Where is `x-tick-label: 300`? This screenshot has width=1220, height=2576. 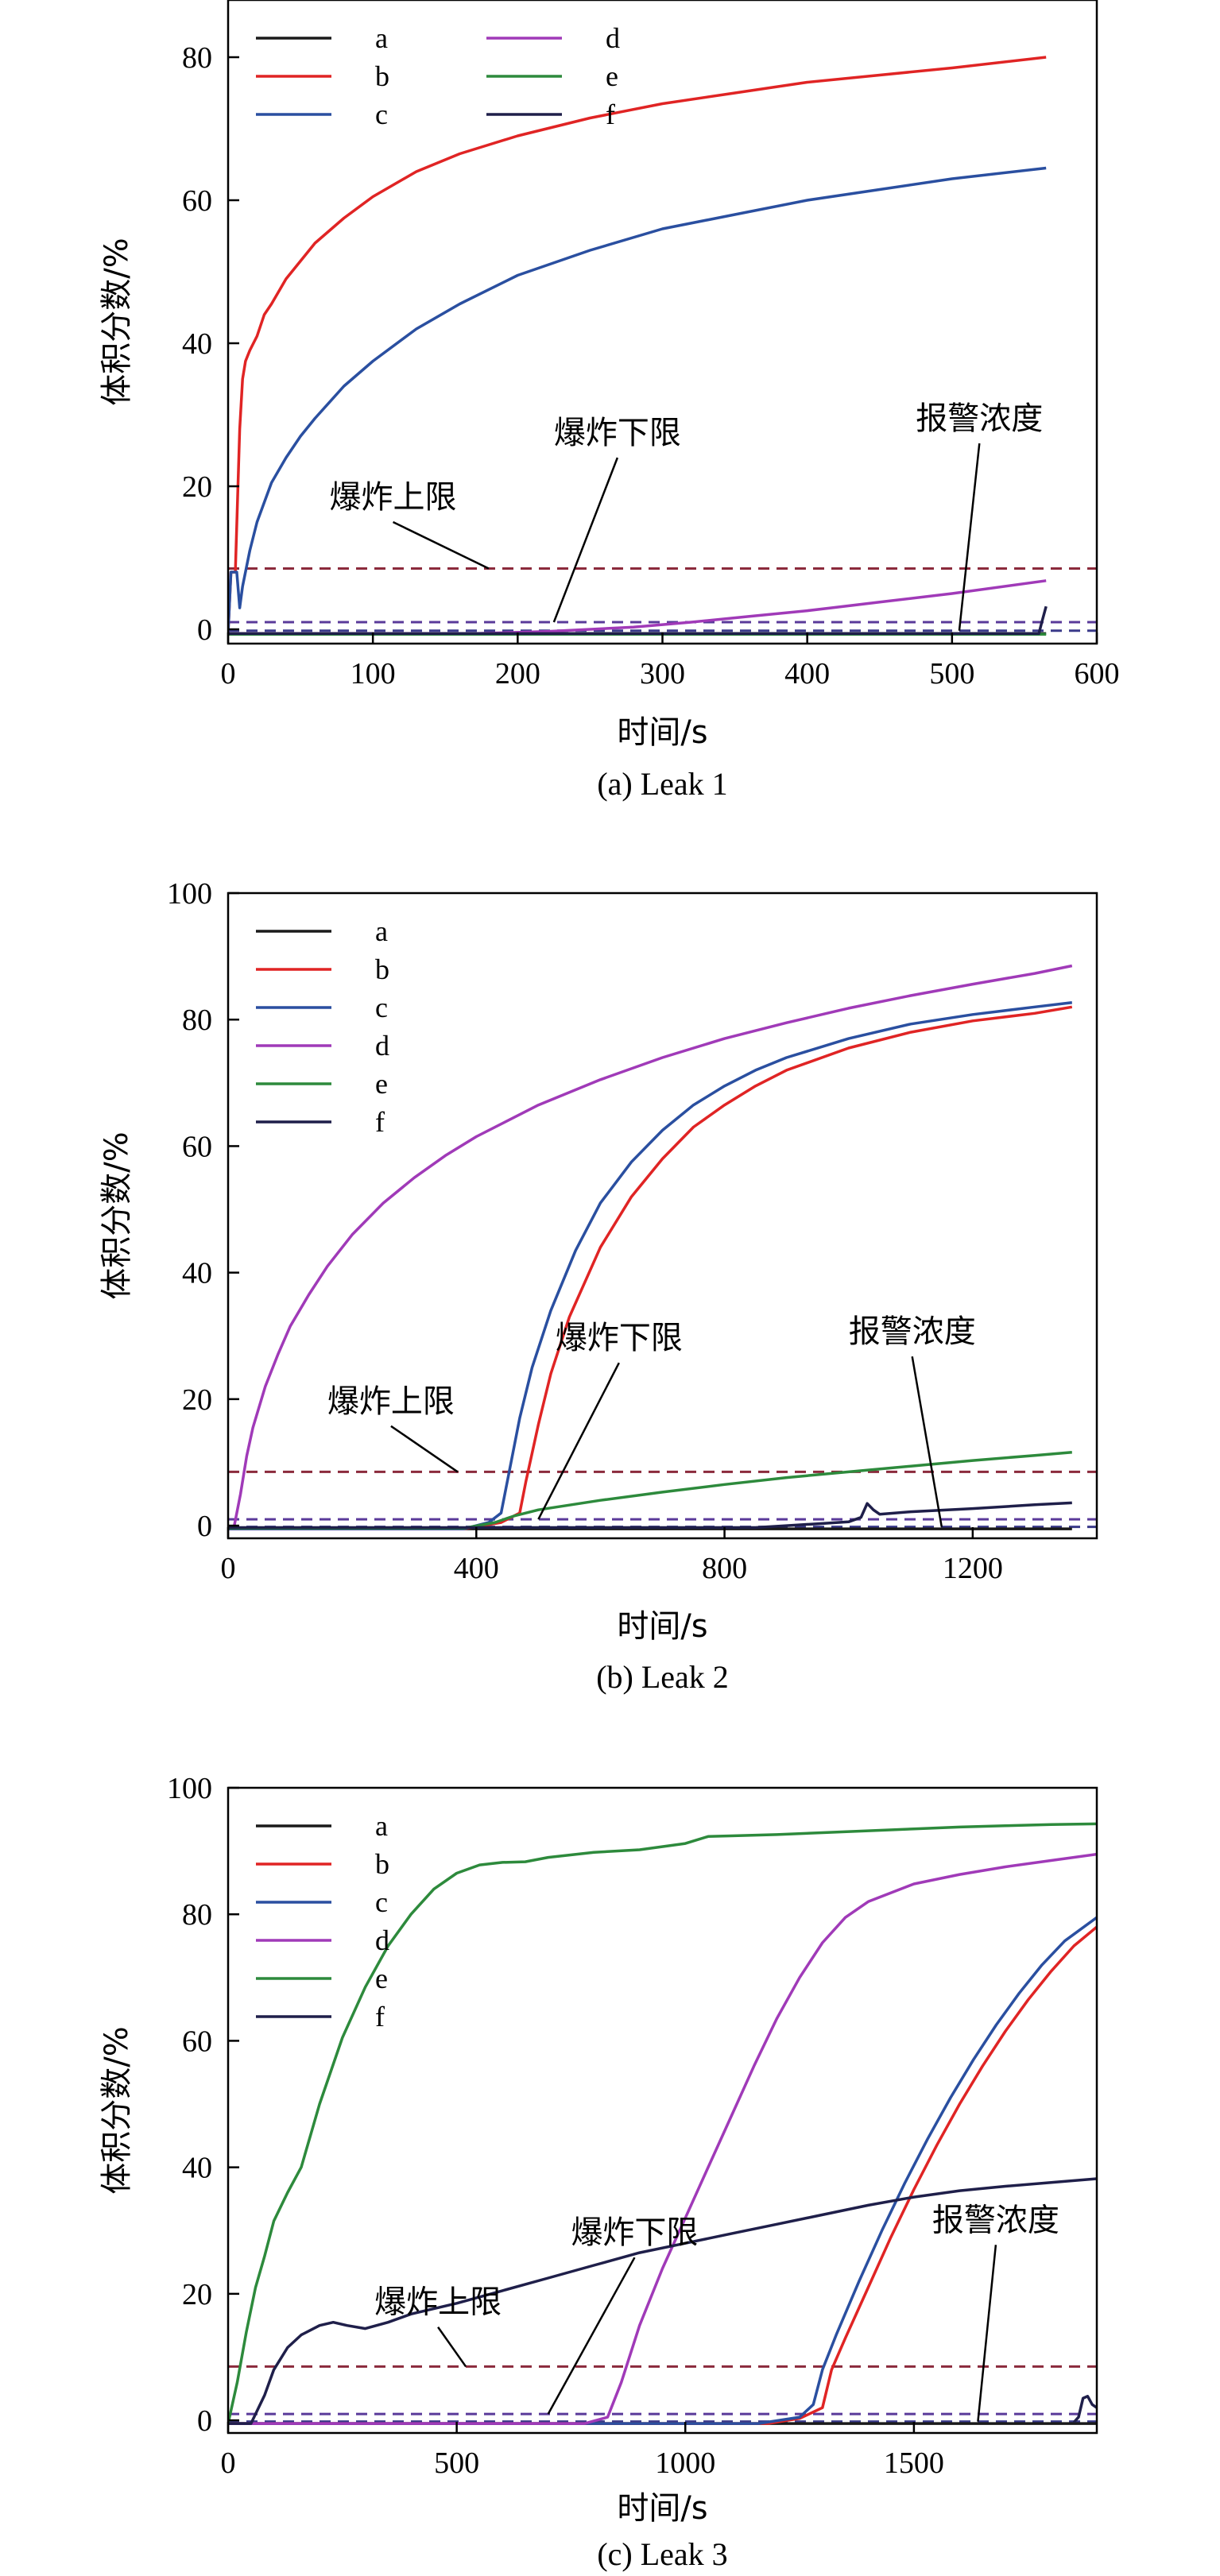
x-tick-label: 300 is located at coordinates (662, 673).